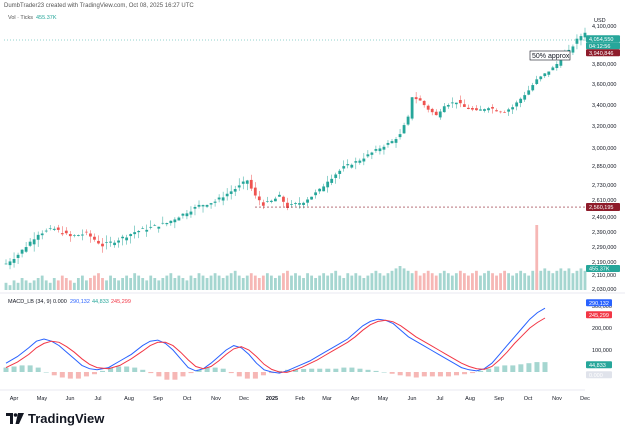  What do you see at coordinates (604, 149) in the screenshot?
I see `price-tick-label: 3,000,000` at bounding box center [604, 149].